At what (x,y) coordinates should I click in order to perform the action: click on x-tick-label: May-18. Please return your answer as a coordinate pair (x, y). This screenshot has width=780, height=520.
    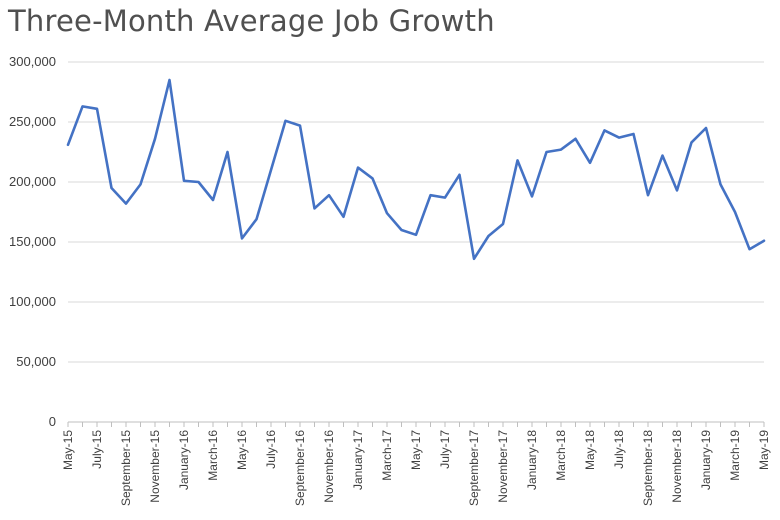
    Looking at the image, I should click on (590, 450).